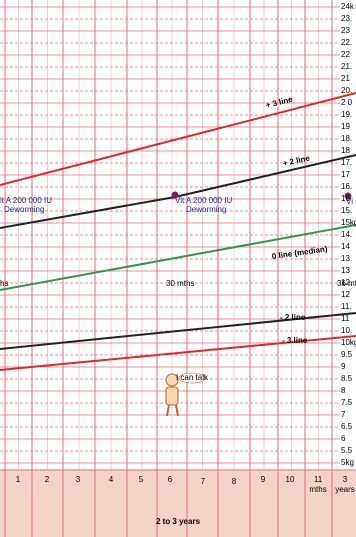  Describe the element at coordinates (141, 479) in the screenshot. I see `month-label: 5` at that location.